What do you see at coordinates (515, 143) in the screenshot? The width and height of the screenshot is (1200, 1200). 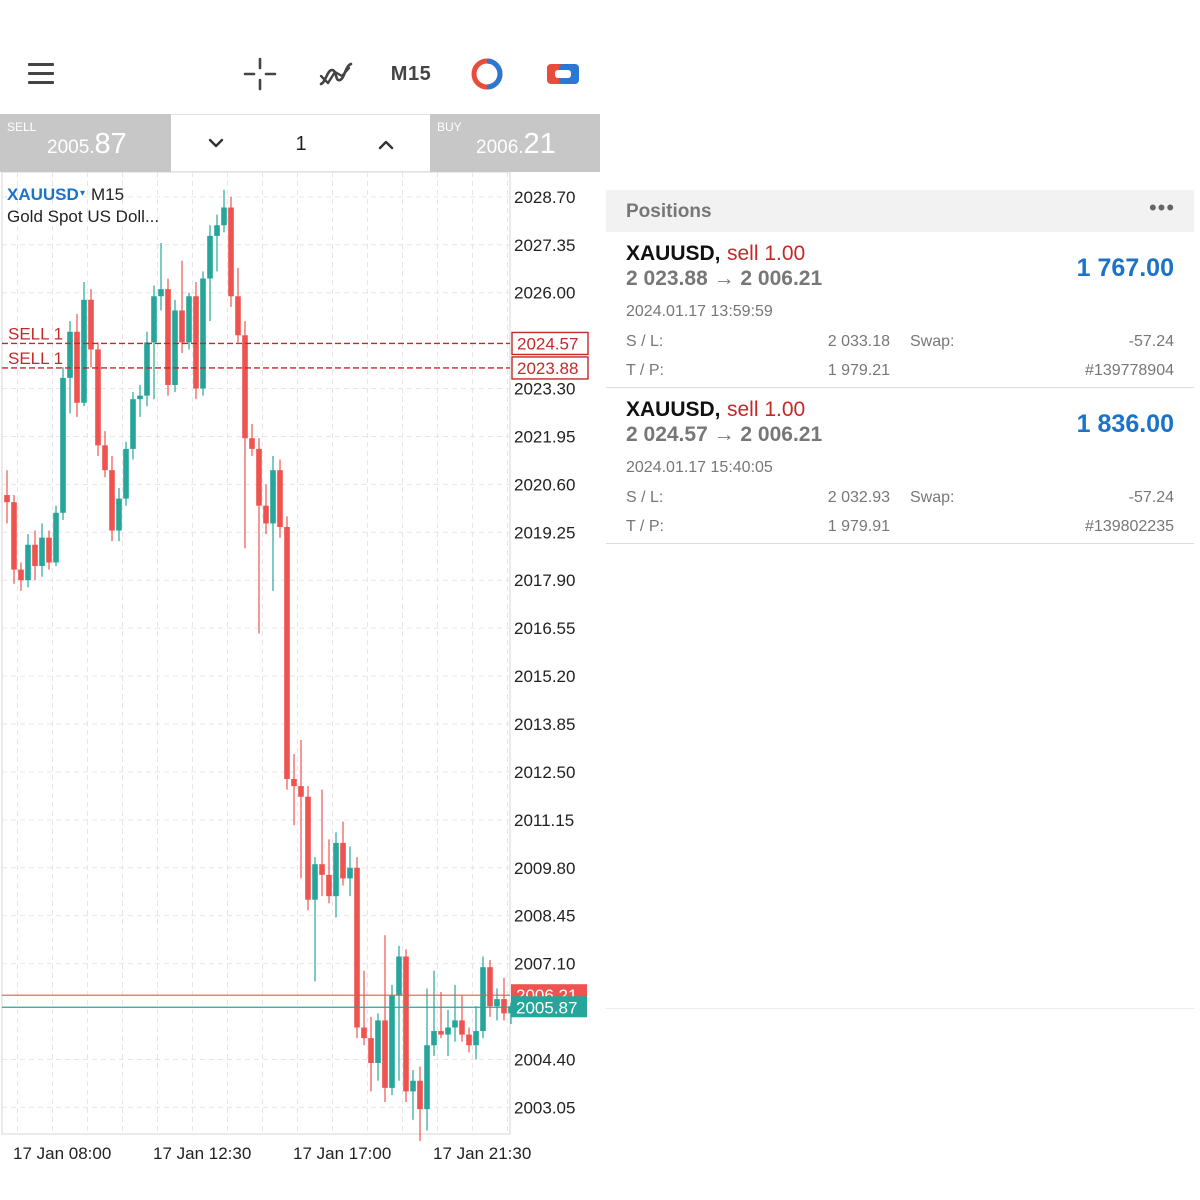 I see `buy-button: BUY 2006.21` at bounding box center [515, 143].